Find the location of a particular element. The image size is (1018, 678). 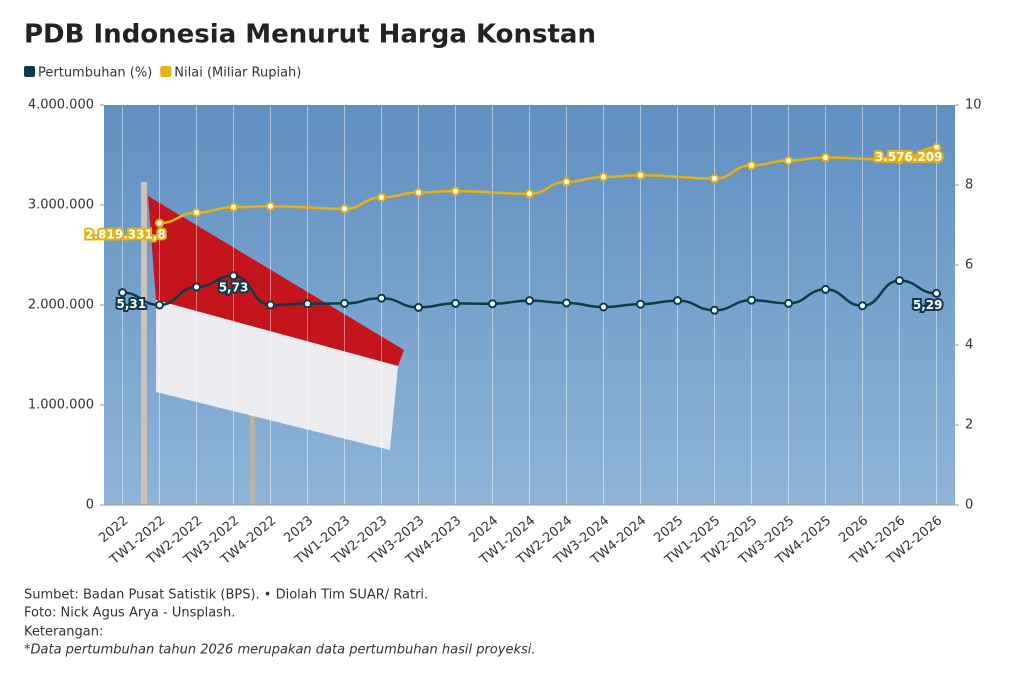

note-heading: Keterangan: is located at coordinates (63, 632).